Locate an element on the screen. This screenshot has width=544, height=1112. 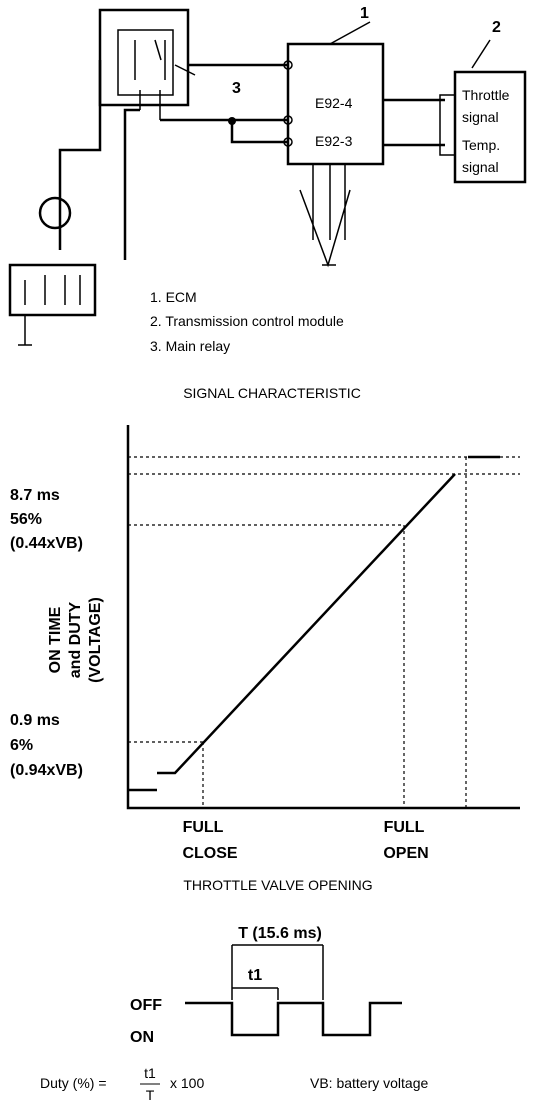
x-label: CLOSE is located at coordinates (209, 853).